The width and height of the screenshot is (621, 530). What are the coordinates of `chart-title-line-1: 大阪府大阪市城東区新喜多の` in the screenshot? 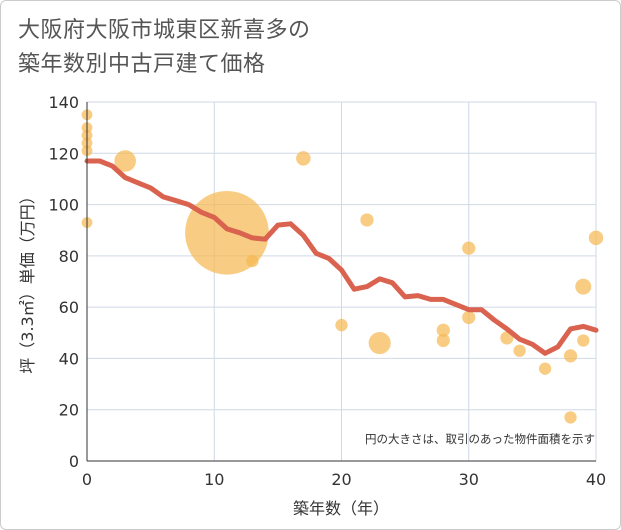 It's located at (164, 30).